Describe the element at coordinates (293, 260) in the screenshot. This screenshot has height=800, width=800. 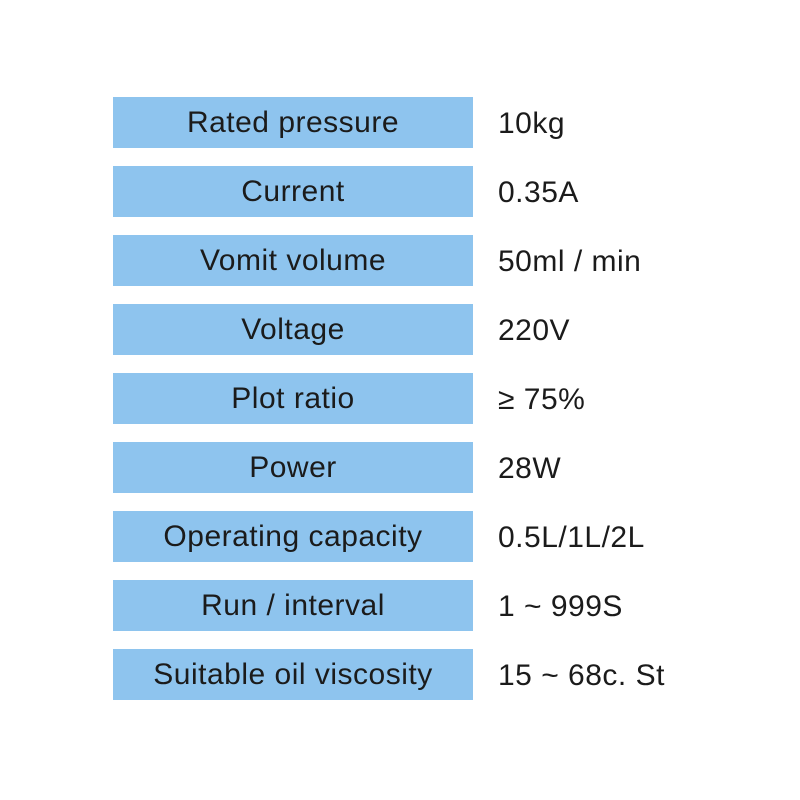
I see `spec-label: Vomit volume` at that location.